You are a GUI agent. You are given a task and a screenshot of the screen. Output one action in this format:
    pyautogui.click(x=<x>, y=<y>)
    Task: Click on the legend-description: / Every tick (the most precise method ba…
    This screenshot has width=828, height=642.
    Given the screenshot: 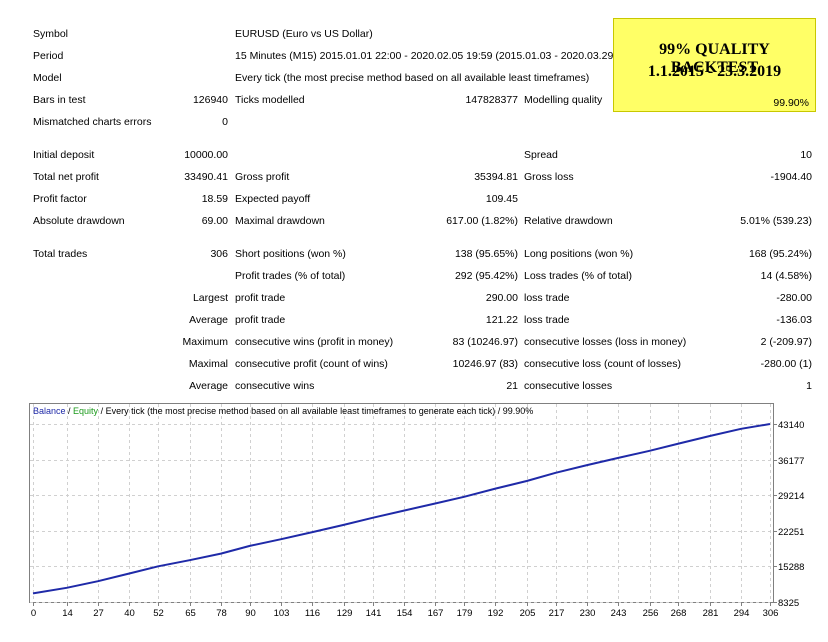 What is the action you would take?
    pyautogui.click(x=316, y=411)
    